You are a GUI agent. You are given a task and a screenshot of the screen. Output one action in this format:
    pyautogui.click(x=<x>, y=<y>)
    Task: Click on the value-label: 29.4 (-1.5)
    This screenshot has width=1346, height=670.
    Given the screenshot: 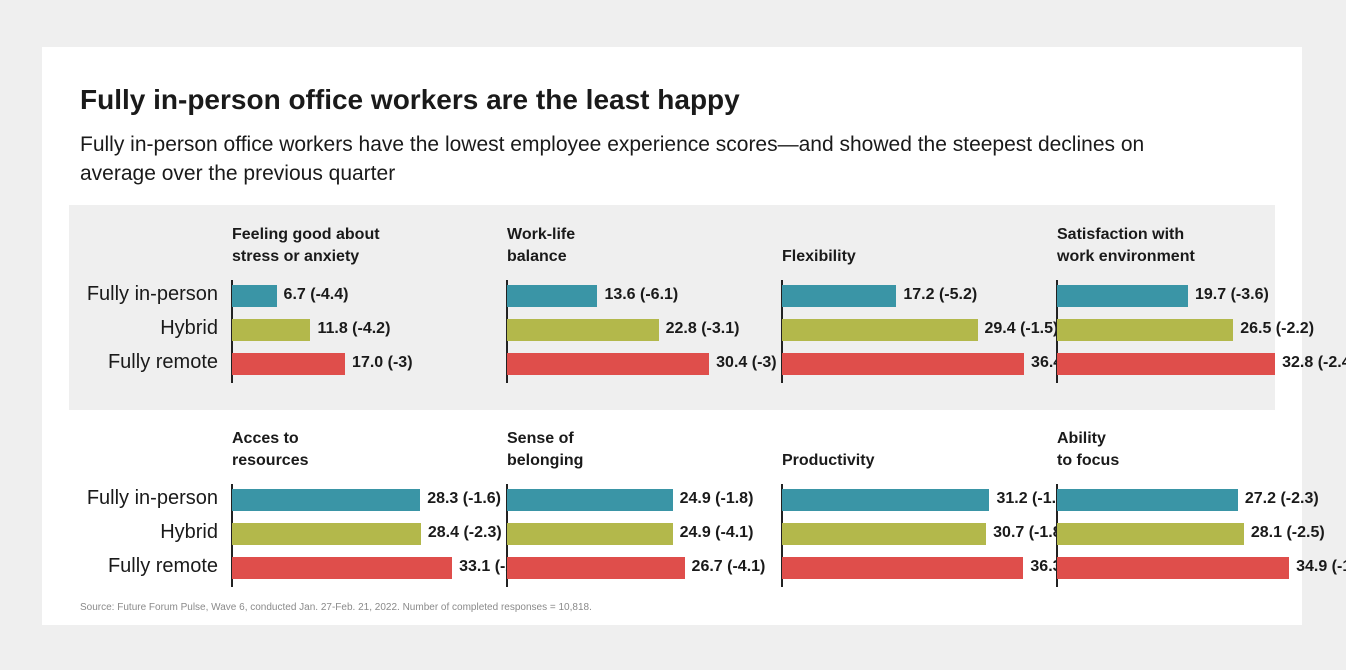 What is the action you would take?
    pyautogui.click(x=1021, y=328)
    